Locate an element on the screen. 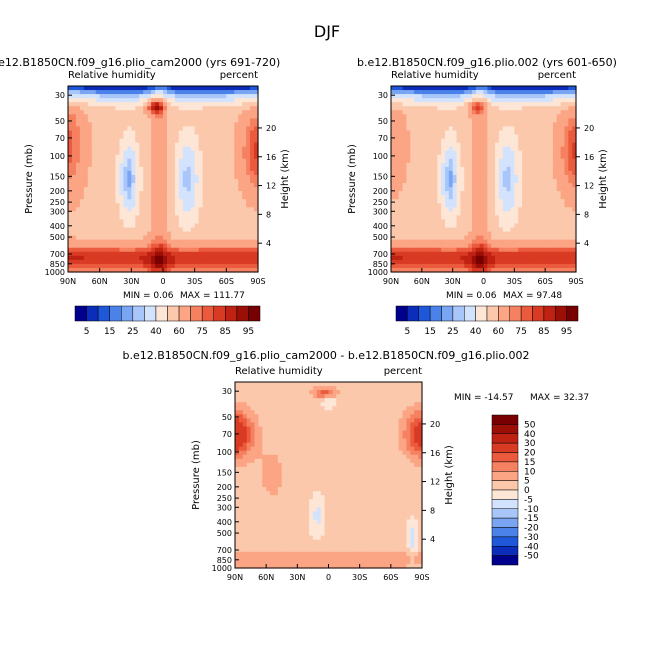  min-label: MIN = 0.06 is located at coordinates (471, 296).